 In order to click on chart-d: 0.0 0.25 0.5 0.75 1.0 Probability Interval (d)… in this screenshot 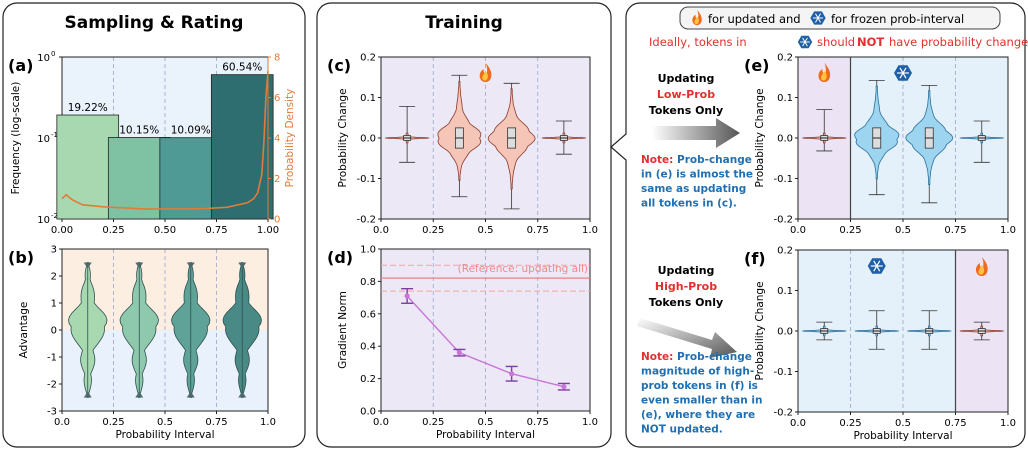, I will do `click(462, 343)`.